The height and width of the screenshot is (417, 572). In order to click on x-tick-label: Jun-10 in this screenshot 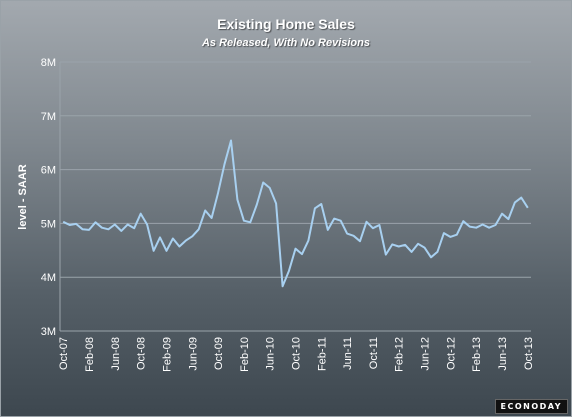, I will do `click(271, 354)`.